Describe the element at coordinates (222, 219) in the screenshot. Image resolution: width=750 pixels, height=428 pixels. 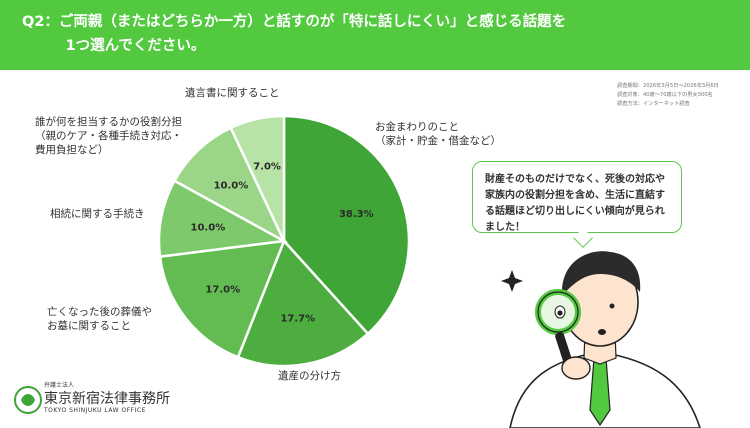
I see `pie-slice-inheritance-procedure` at that location.